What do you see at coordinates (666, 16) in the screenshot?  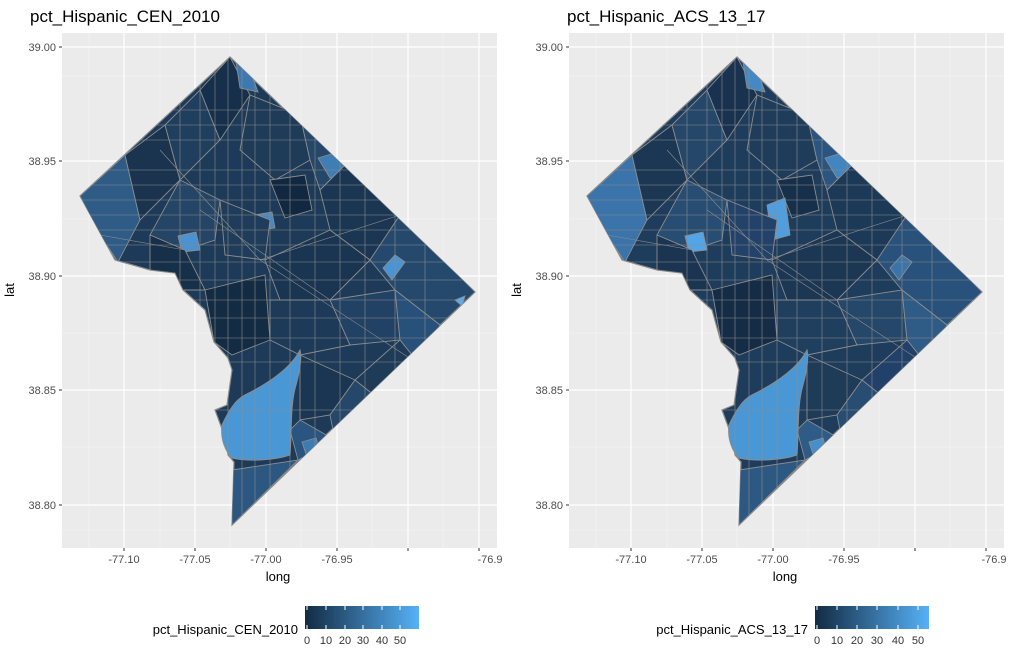 I see `panel-title: pct_Hispanic_ACS_13_17` at bounding box center [666, 16].